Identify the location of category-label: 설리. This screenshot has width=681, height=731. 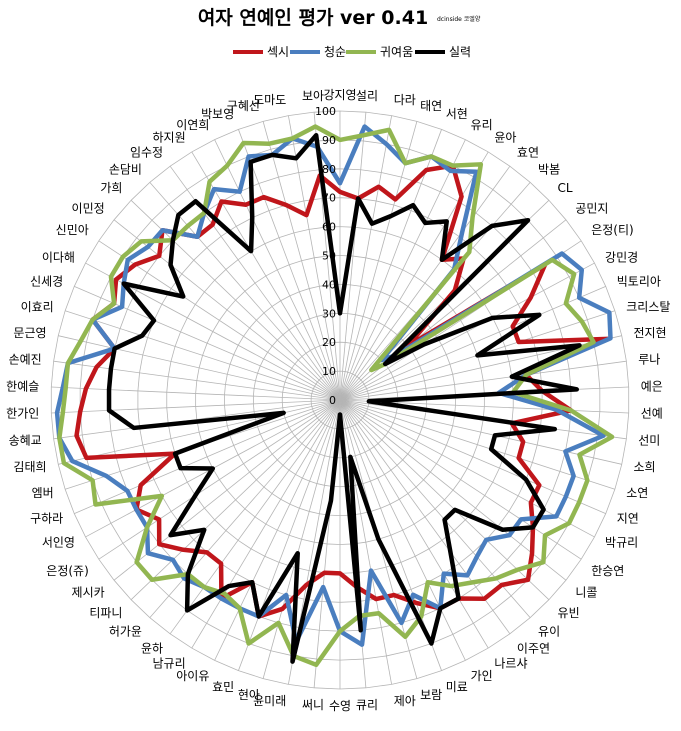
(367, 96).